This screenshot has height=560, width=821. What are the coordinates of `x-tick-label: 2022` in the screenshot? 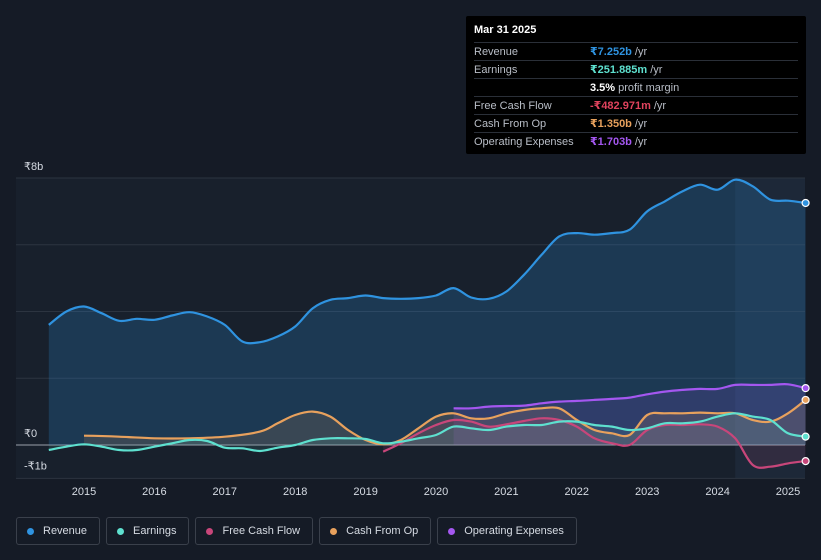 It's located at (577, 492).